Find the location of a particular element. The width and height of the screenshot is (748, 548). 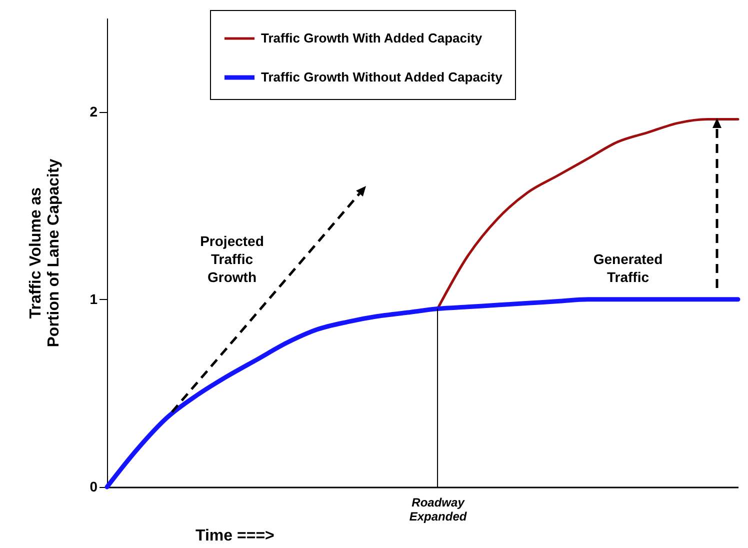

y-tick-label: 2 is located at coordinates (94, 111).